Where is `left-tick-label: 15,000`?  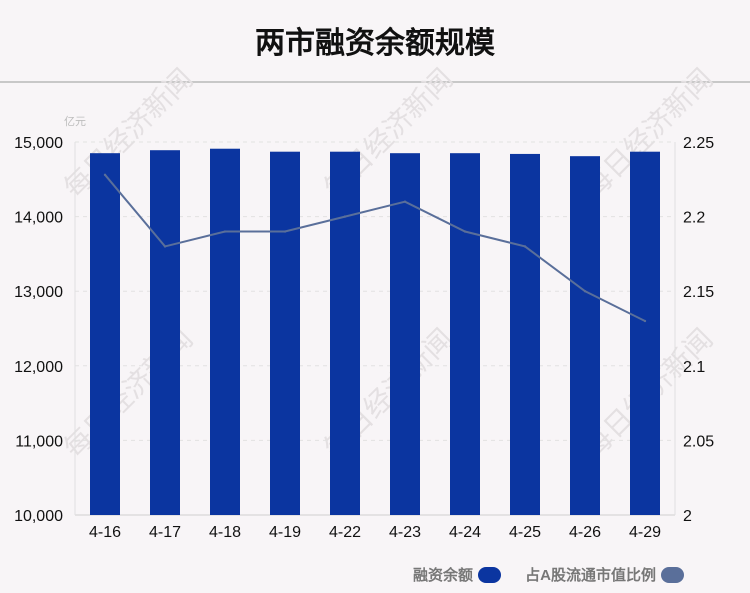 left-tick-label: 15,000 is located at coordinates (38, 143).